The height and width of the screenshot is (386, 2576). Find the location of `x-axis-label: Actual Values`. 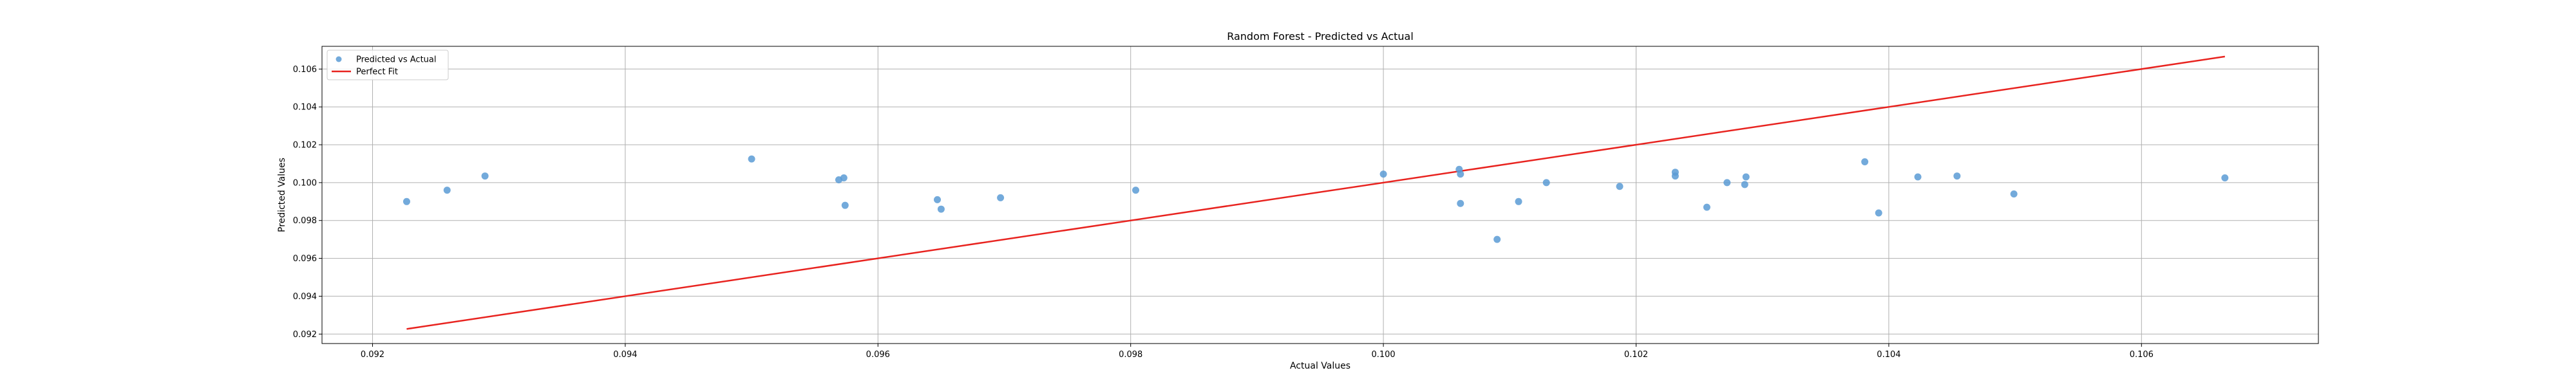

x-axis-label: Actual Values is located at coordinates (1320, 366).